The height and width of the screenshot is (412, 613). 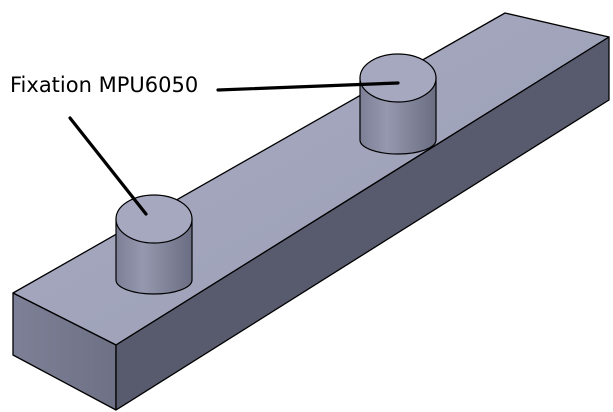 I want to click on leader-line-right, so click(x=308, y=86).